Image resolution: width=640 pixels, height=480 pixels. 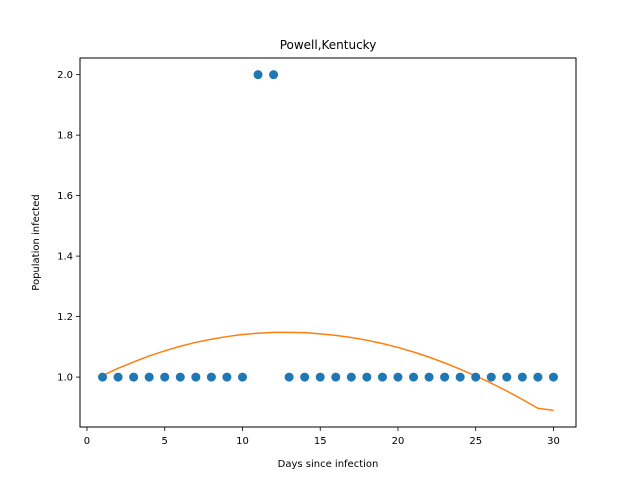 What do you see at coordinates (65, 136) in the screenshot?
I see `y-tick-label: 1.8` at bounding box center [65, 136].